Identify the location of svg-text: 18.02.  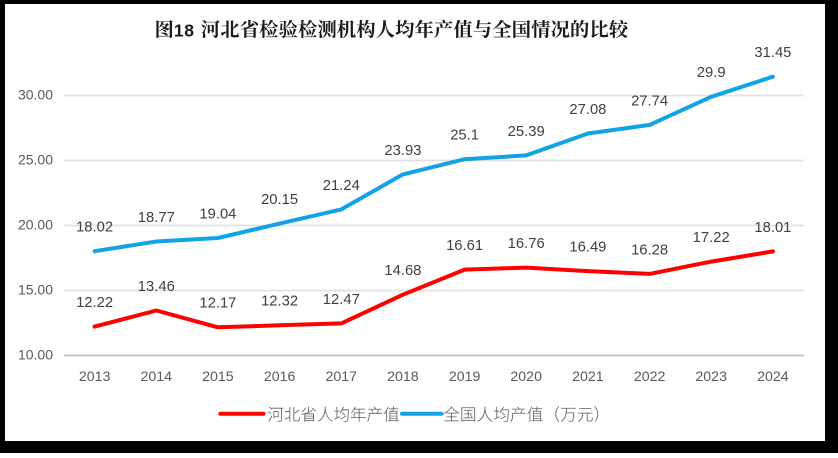
(94, 228).